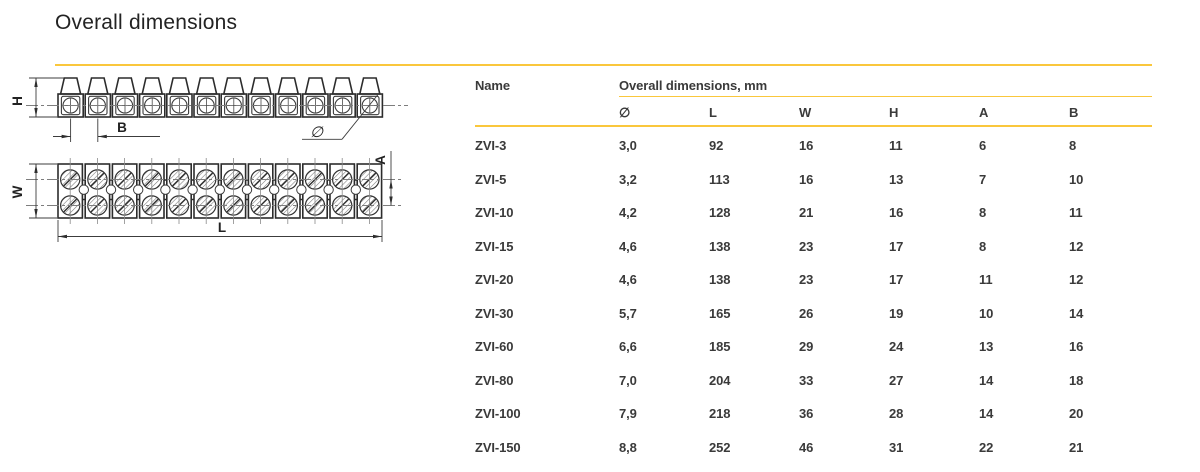  Describe the element at coordinates (628, 313) in the screenshot. I see `row-value: 5,7` at that location.